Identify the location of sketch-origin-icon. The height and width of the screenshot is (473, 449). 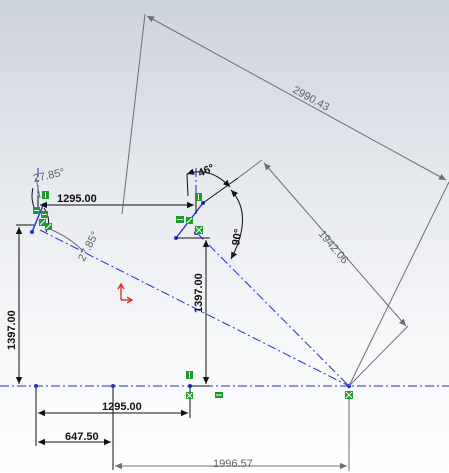
(125, 293).